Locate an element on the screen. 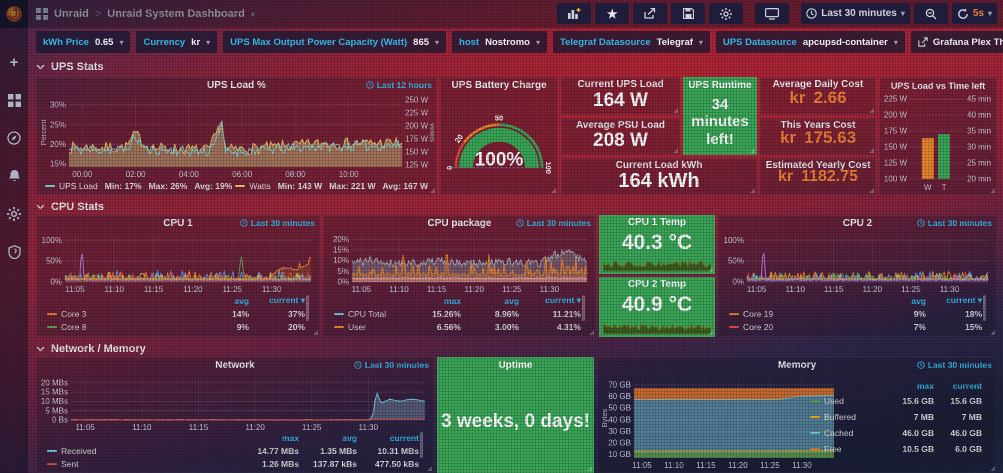 This screenshot has height=473, width=1003. variable-host: host Nostromo ▾ is located at coordinates (499, 42).